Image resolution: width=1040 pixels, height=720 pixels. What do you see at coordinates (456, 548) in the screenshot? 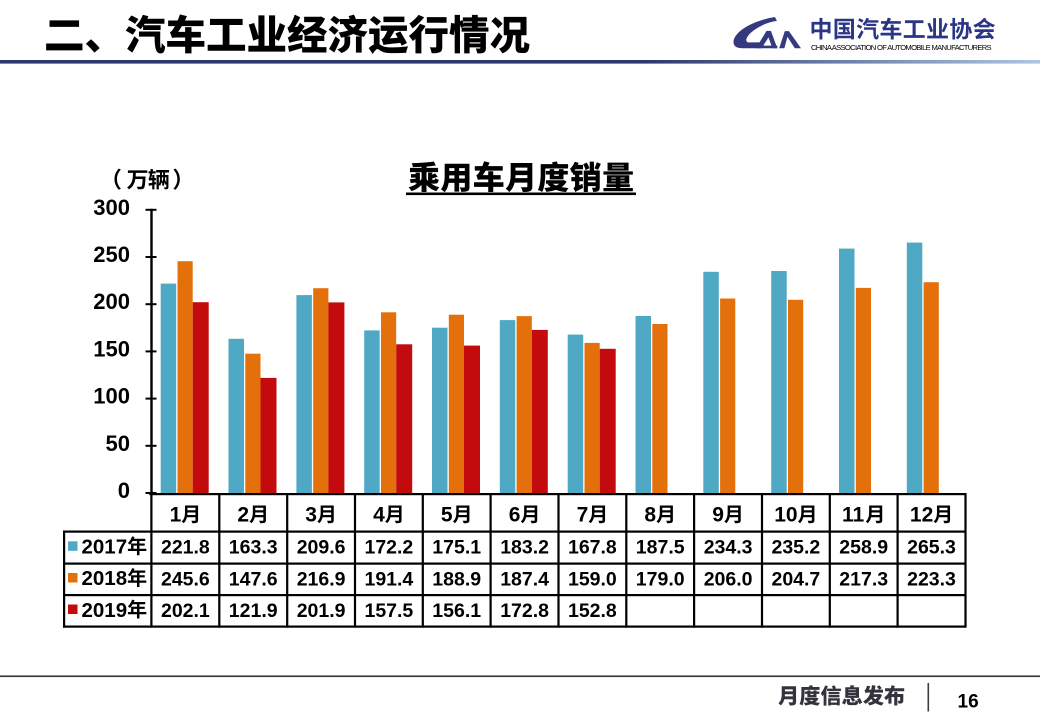
I see `svg-text: 175.1` at bounding box center [456, 548].